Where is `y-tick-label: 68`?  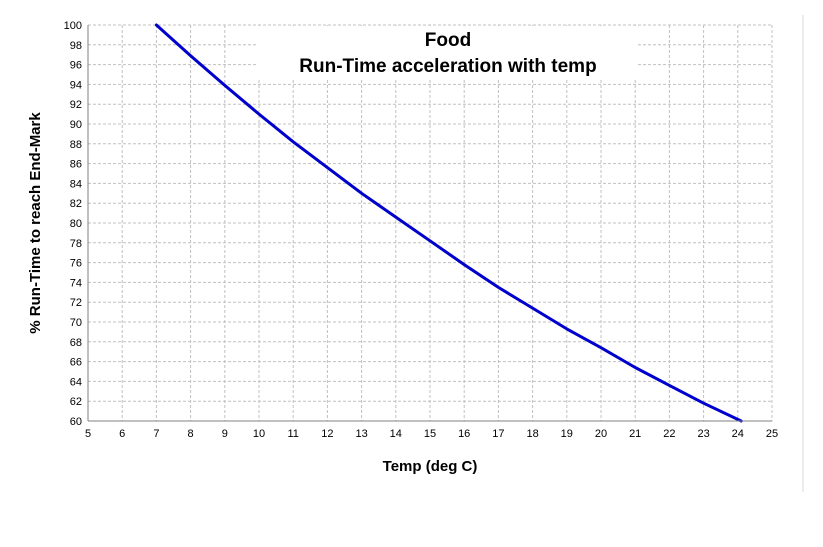
y-tick-label: 68 is located at coordinates (76, 343).